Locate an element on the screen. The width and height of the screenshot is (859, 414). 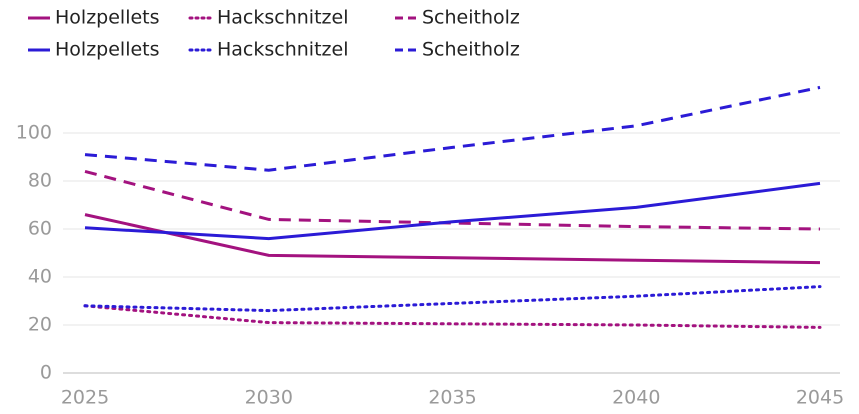
x-tick-label: 2045 is located at coordinates (820, 398).